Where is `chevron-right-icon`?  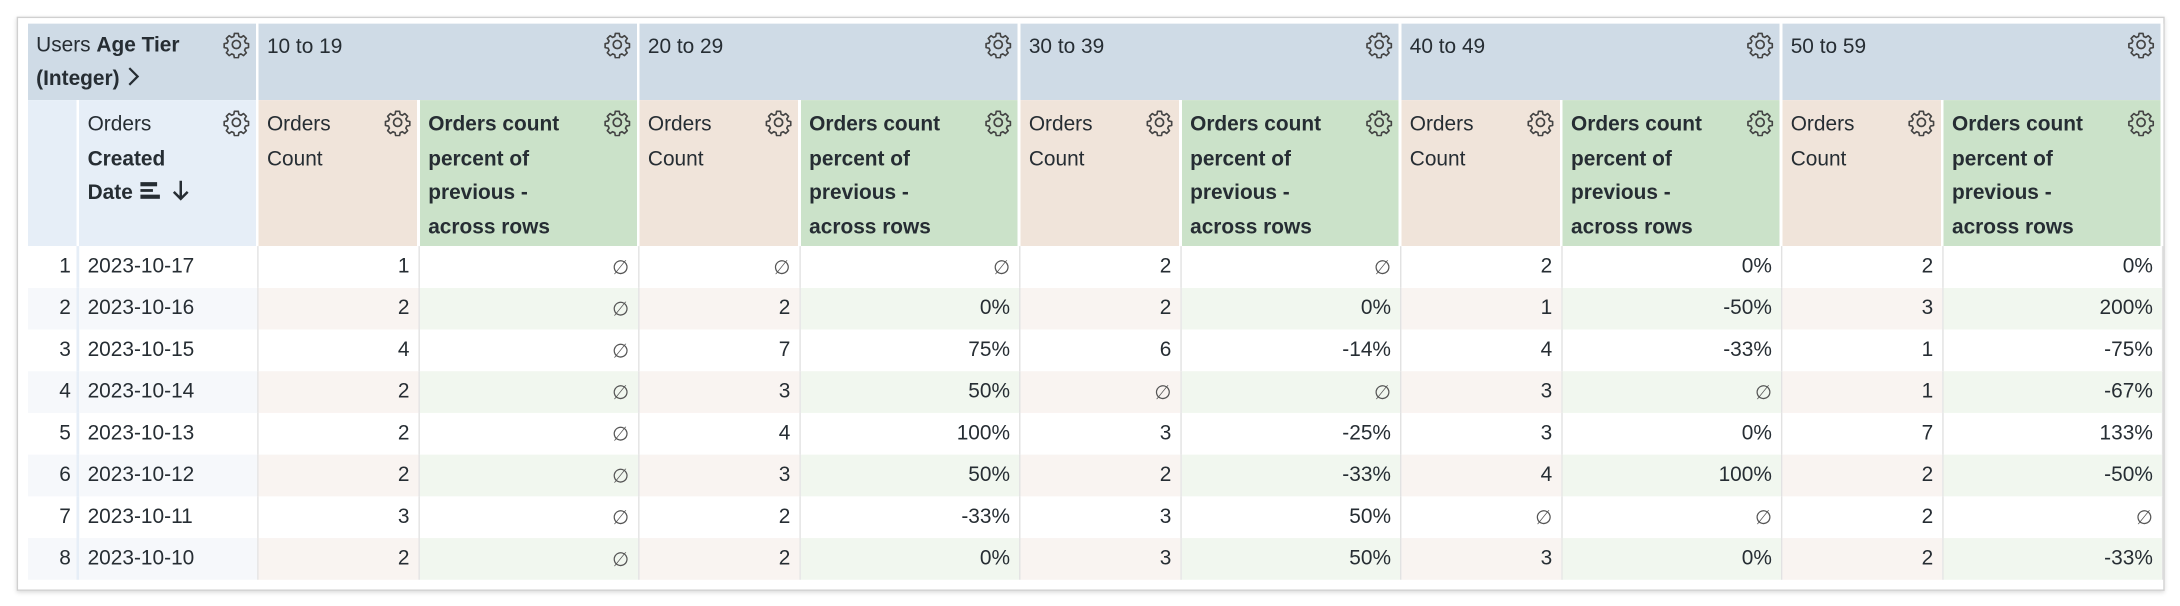 chevron-right-icon is located at coordinates (133, 76).